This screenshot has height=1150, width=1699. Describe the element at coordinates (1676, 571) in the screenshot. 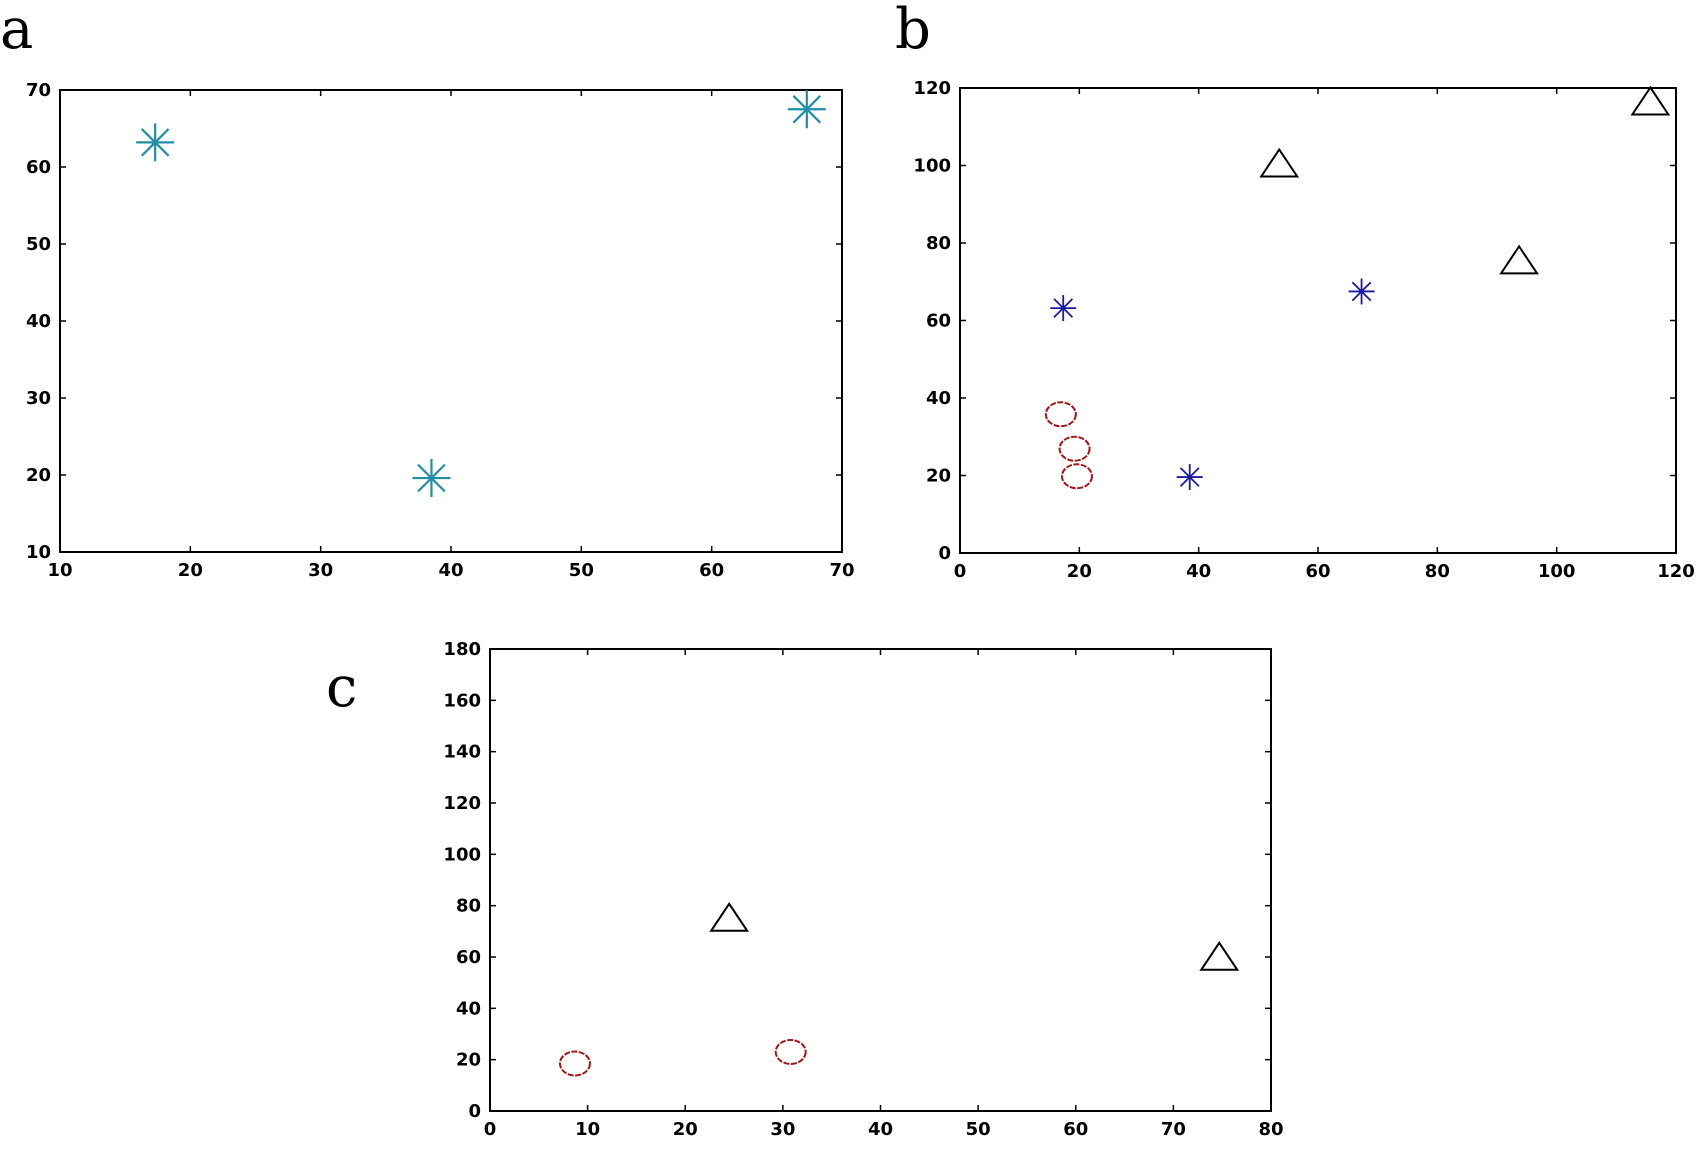

I see `x-tick-label-b: 120` at that location.